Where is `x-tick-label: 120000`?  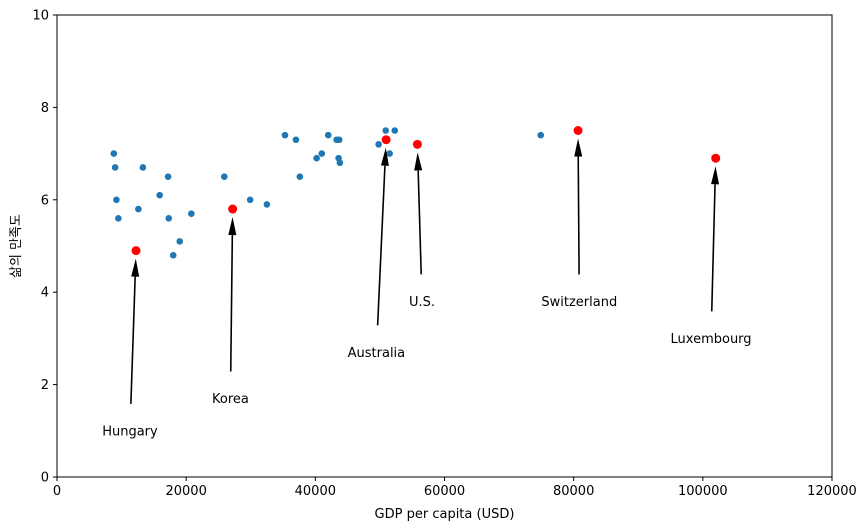 x-tick-label: 120000 is located at coordinates (832, 491).